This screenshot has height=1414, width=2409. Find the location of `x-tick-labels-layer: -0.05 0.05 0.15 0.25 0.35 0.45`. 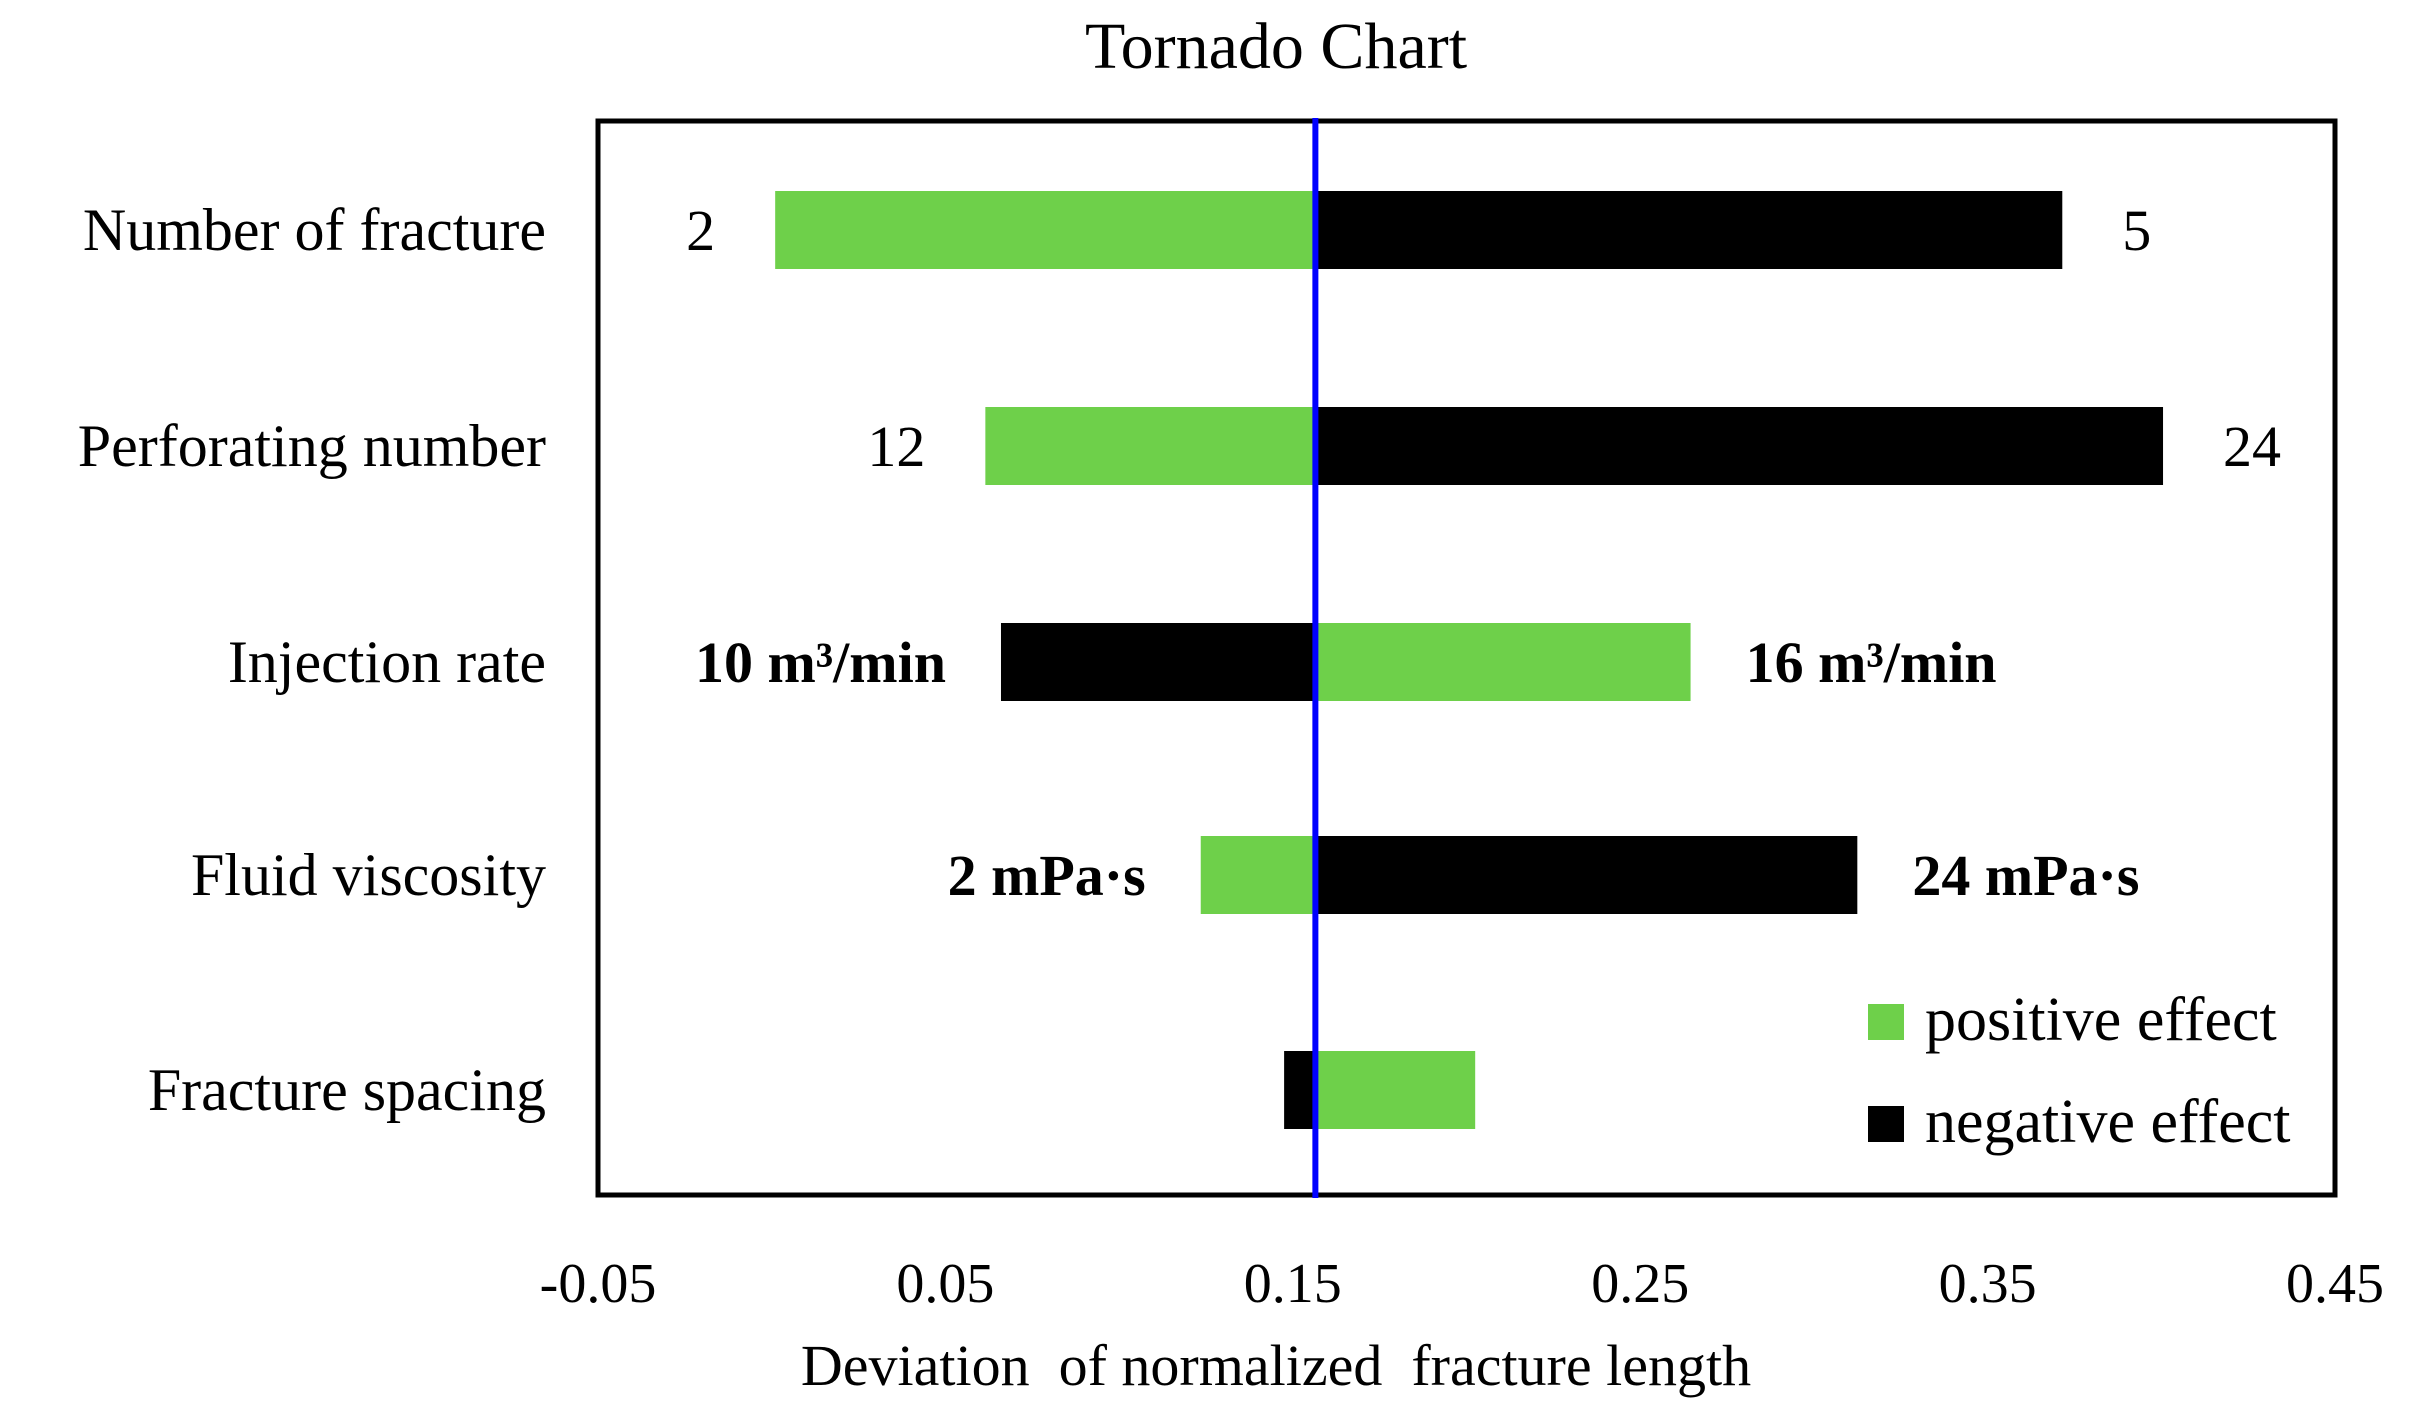

x-tick-labels-layer: -0.05 0.05 0.15 0.25 0.35 0.45 is located at coordinates (1462, 1284).